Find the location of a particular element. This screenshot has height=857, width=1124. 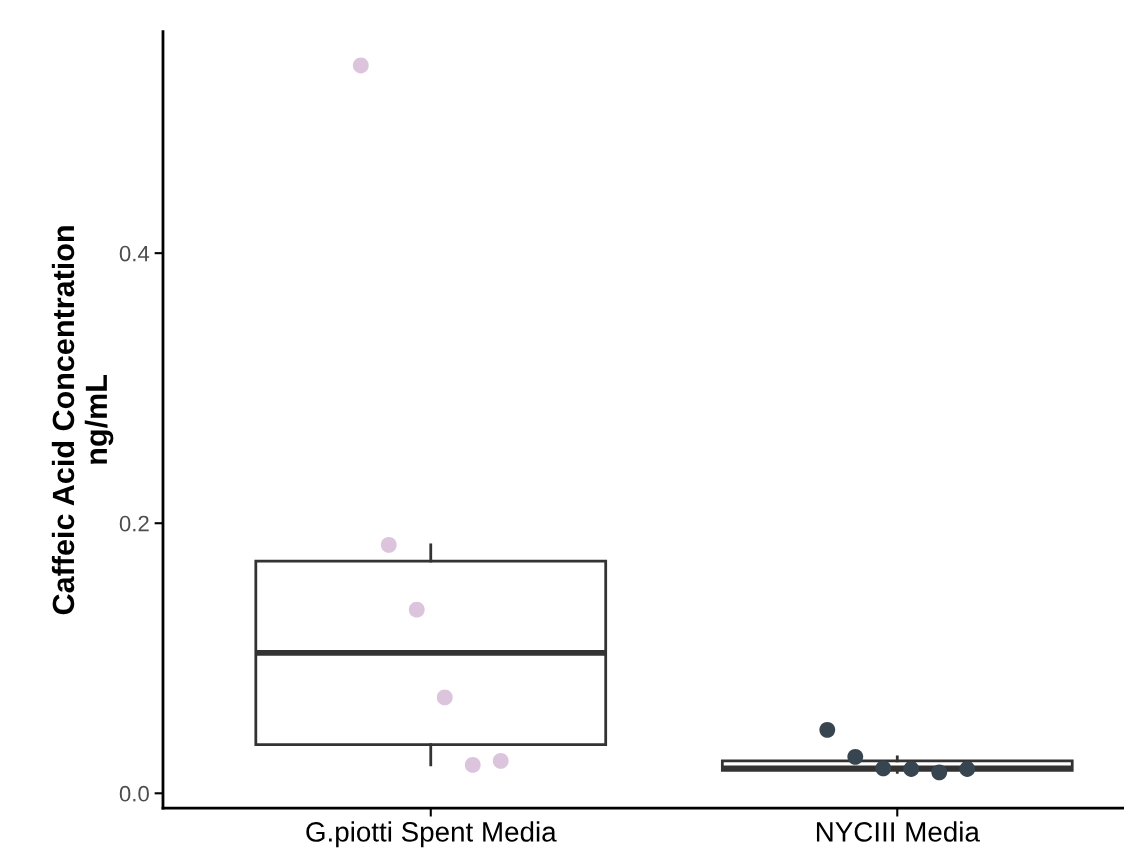

x-tick-label: NYCIII Media is located at coordinates (898, 831).